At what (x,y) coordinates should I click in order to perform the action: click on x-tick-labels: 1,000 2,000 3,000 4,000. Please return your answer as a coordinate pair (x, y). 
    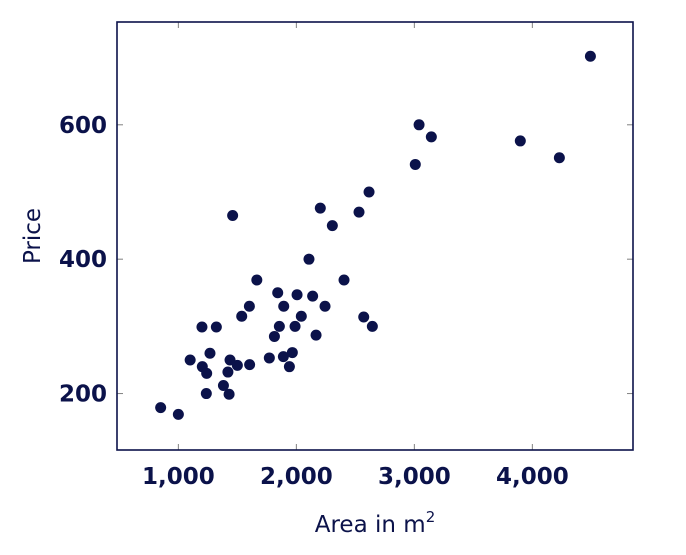
    Looking at the image, I should click on (355, 477).